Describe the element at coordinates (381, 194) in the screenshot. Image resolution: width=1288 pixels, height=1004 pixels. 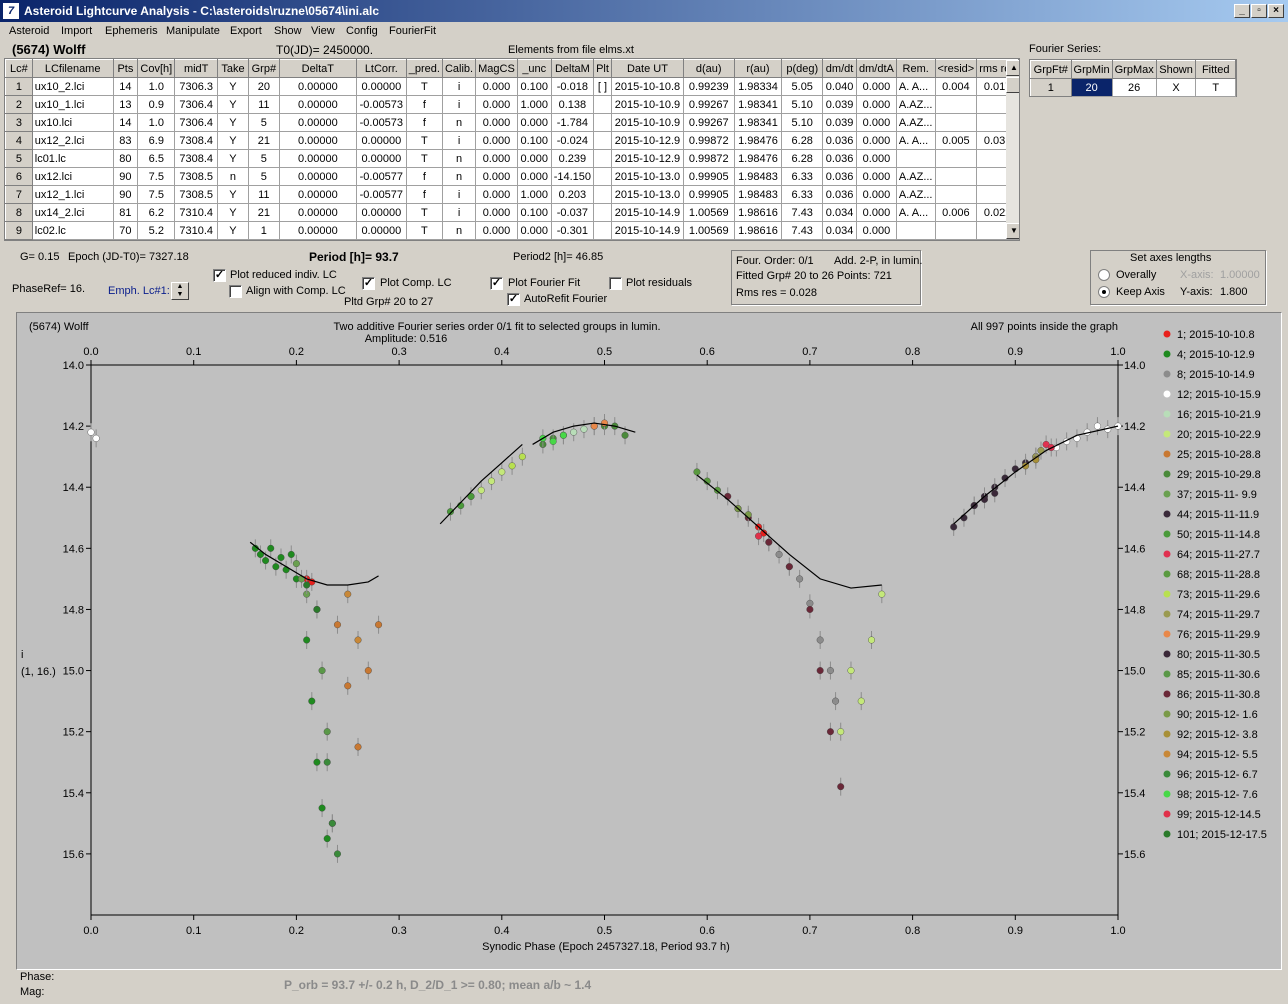
I see `table-cell: -0.00577` at that location.